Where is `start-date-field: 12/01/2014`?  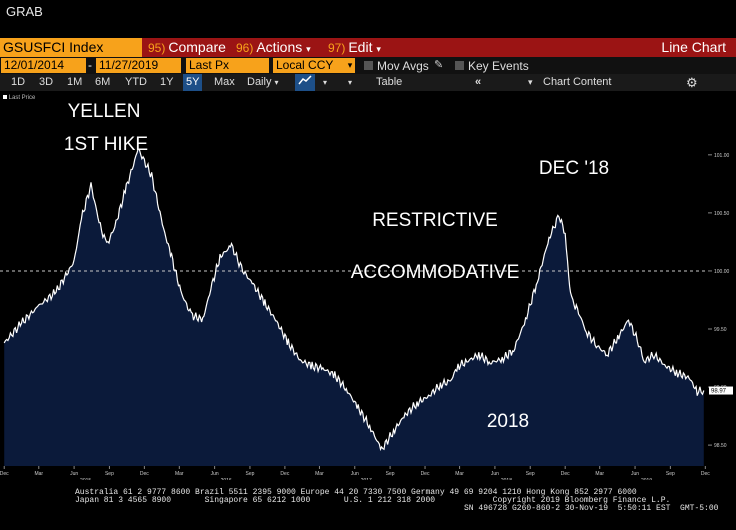
start-date-field: 12/01/2014 is located at coordinates (43, 65).